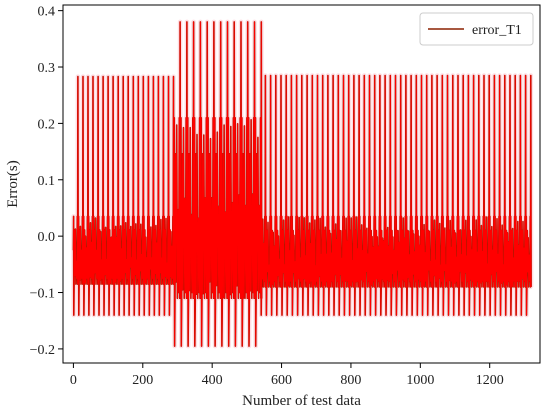 The image size is (550, 411). What do you see at coordinates (301, 401) in the screenshot?
I see `x-axis-label: Number of test data` at bounding box center [301, 401].